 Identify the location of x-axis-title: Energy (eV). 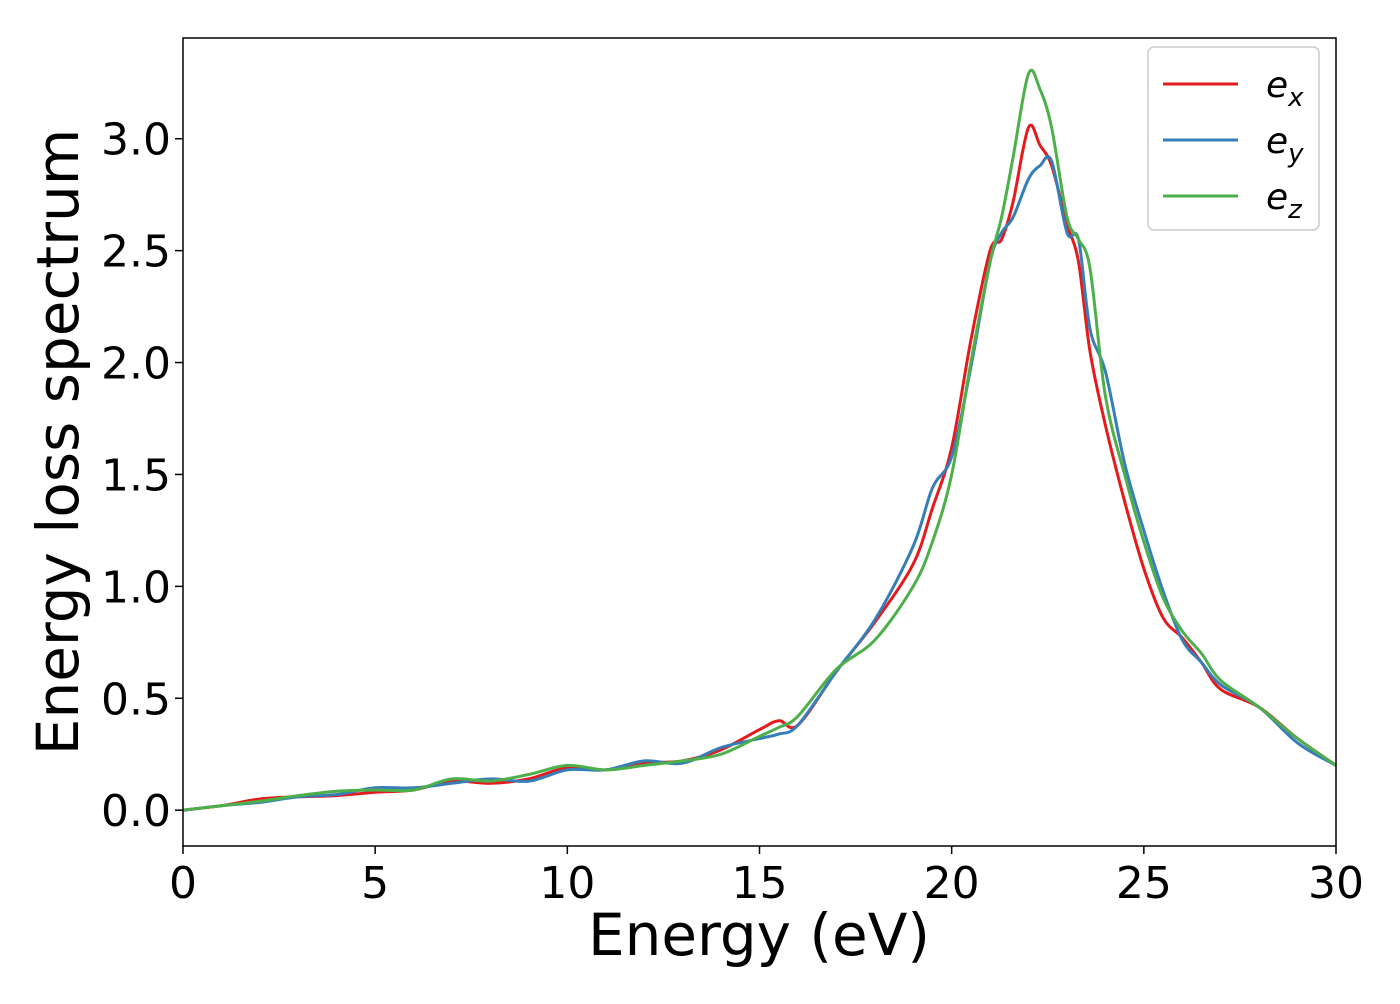
(759, 935).